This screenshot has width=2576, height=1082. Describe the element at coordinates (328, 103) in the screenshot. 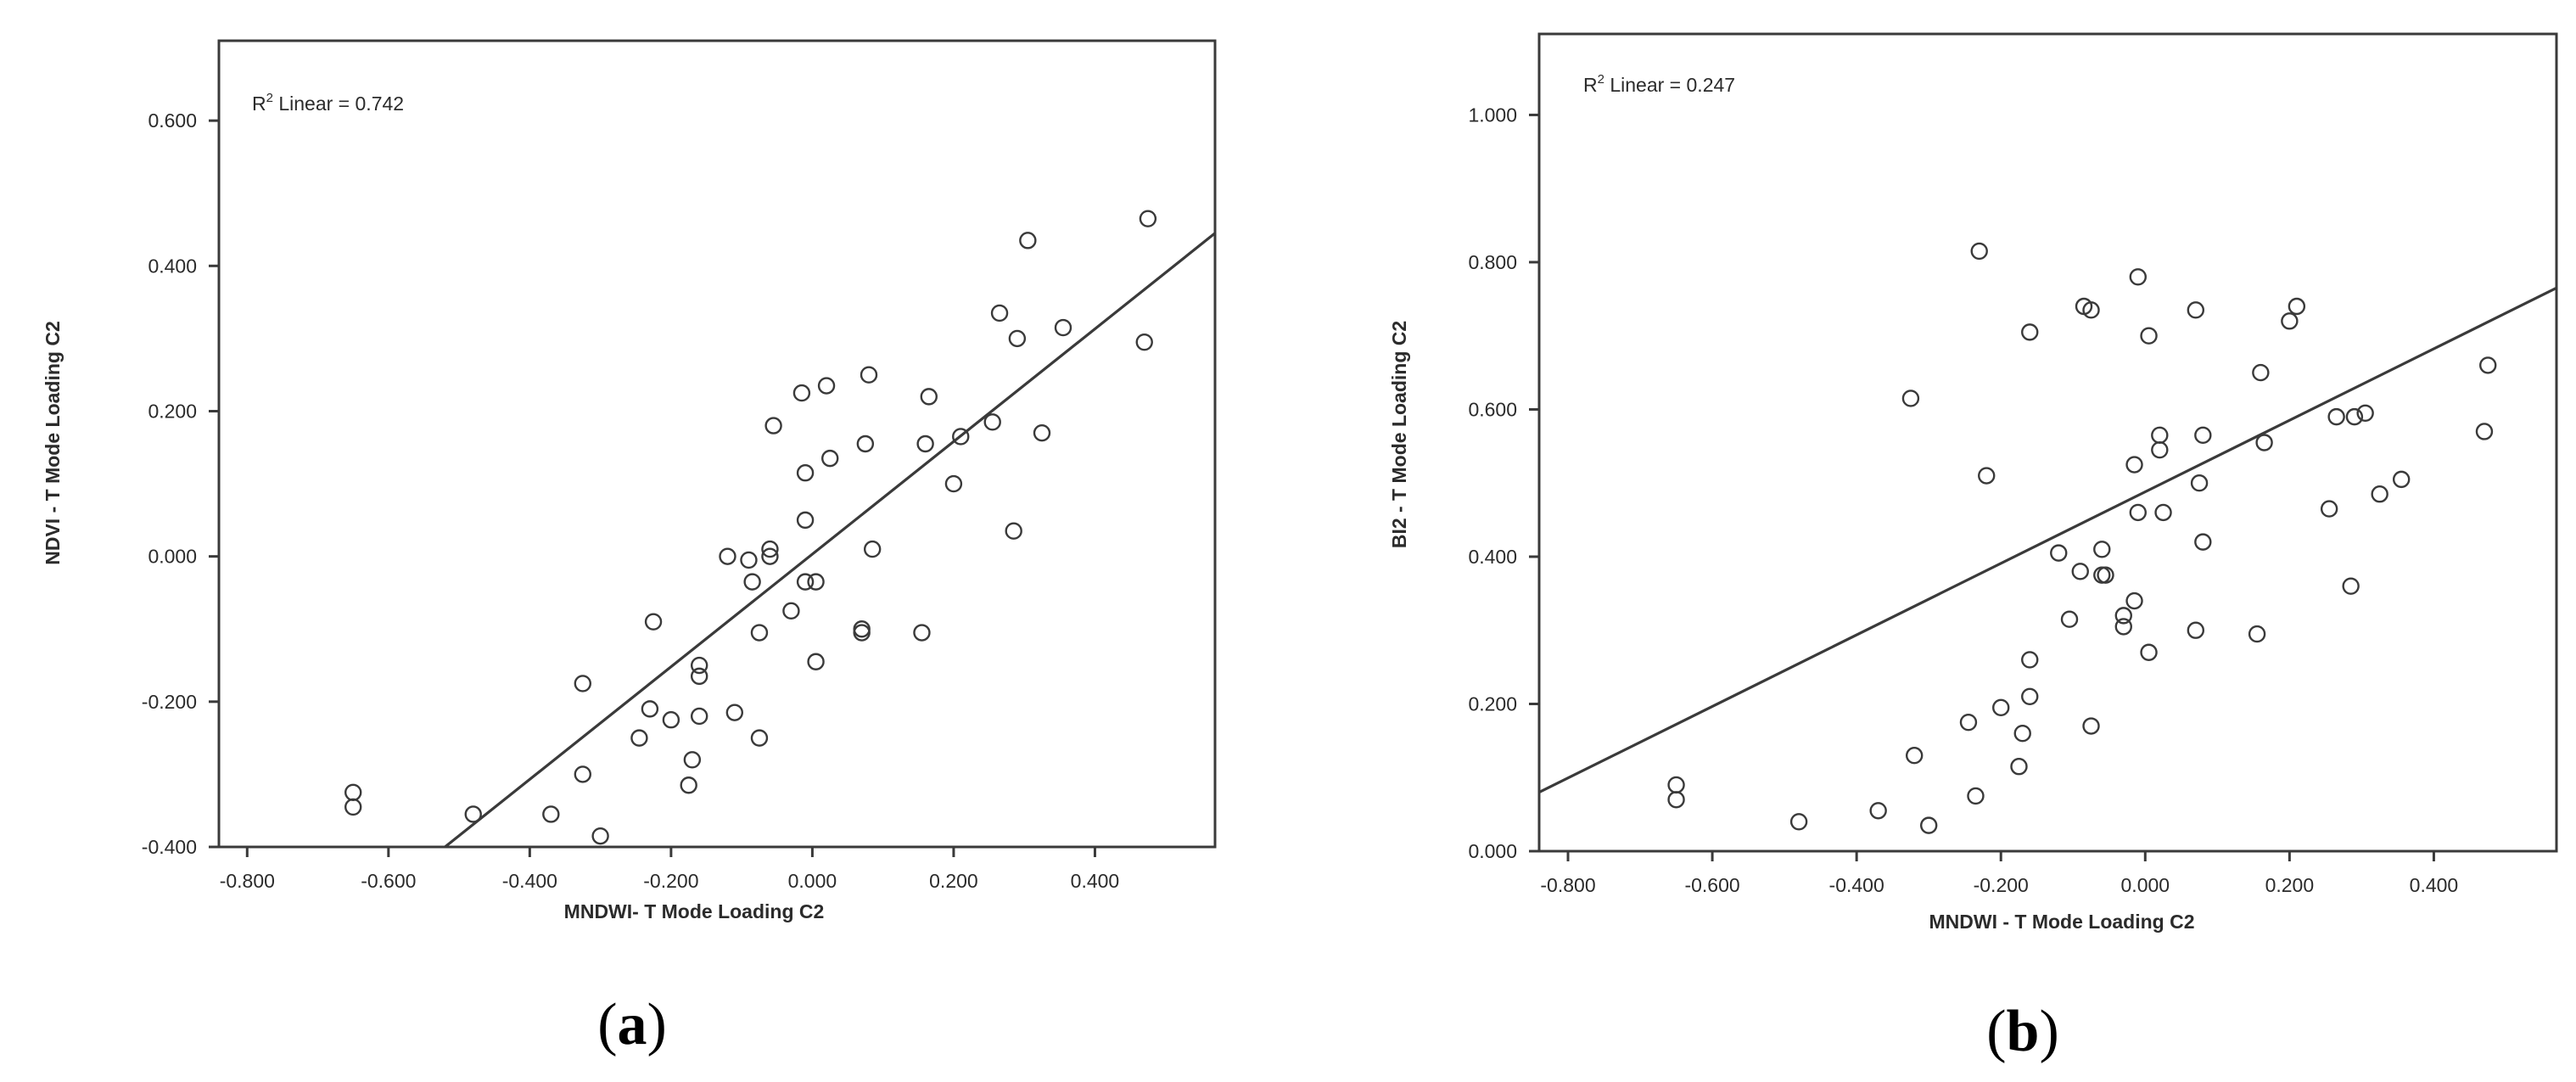

I see `r2-annotation: R2 Linear = 0.742` at that location.